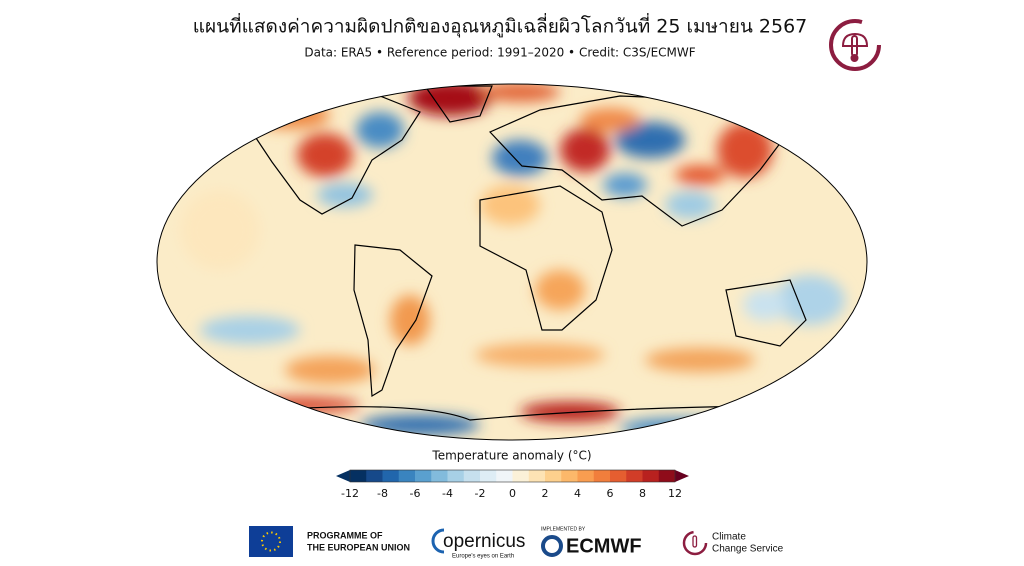  I want to click on colorbar-tick-label: -4, so click(447, 493).